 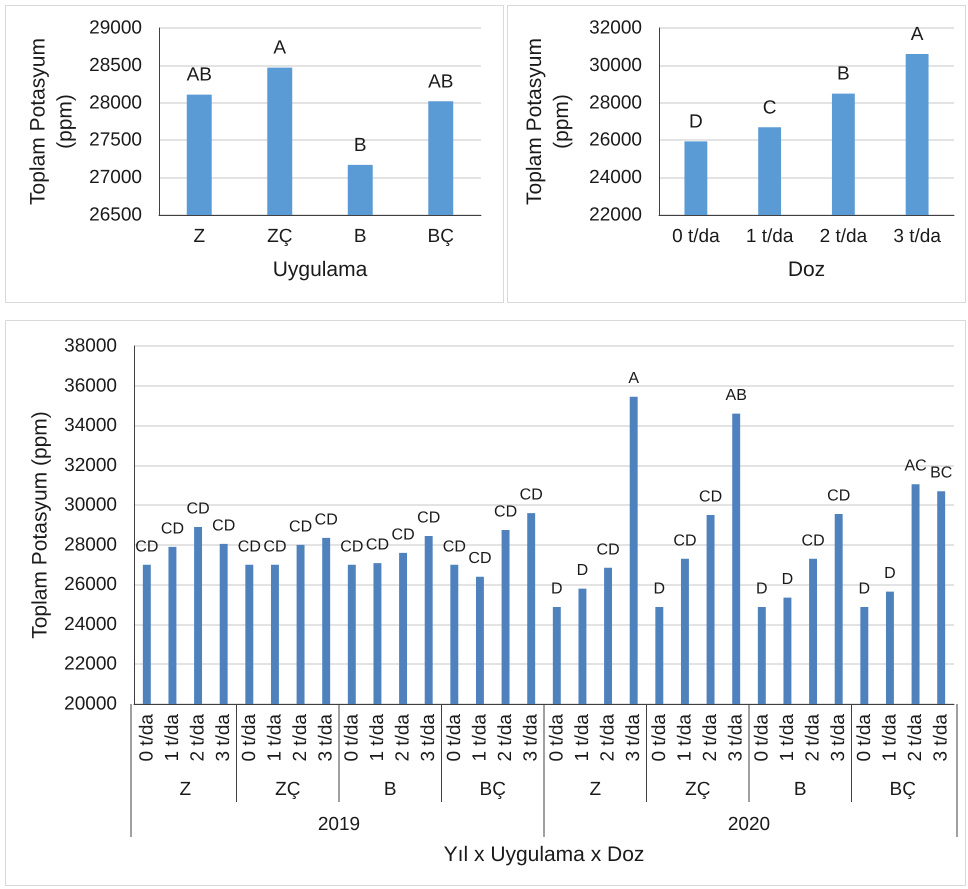 I want to click on text: 2019, so click(x=339, y=824).